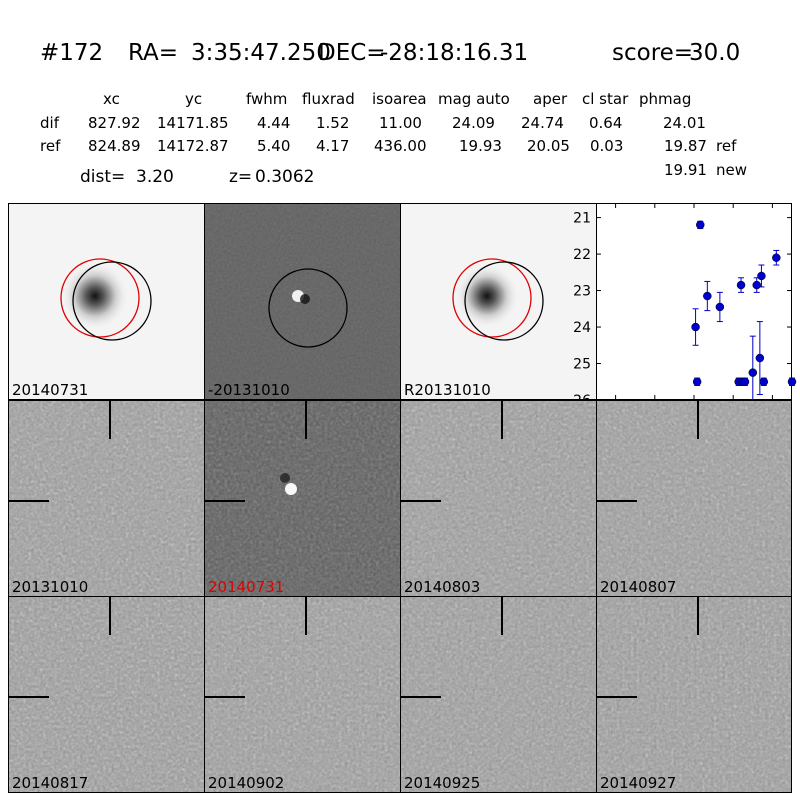 The image size is (800, 800). What do you see at coordinates (474, 99) in the screenshot?
I see `col-header-mag-auto: mag auto` at bounding box center [474, 99].